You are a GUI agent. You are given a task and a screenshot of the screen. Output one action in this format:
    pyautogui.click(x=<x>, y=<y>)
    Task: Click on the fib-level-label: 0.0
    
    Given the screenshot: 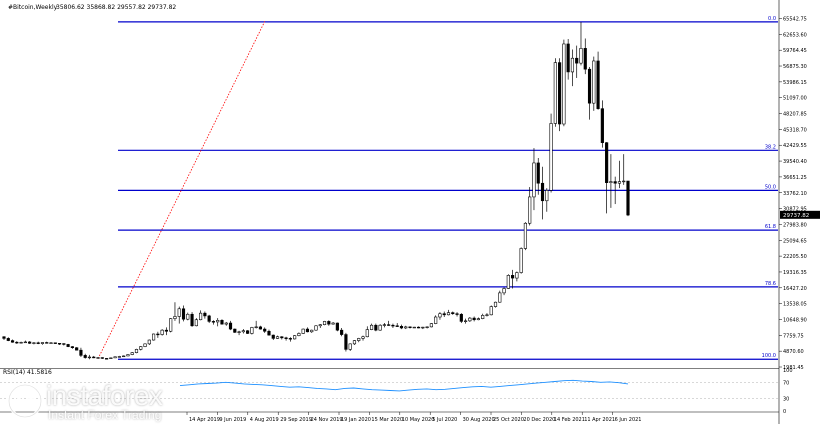 What is the action you would take?
    pyautogui.click(x=772, y=19)
    